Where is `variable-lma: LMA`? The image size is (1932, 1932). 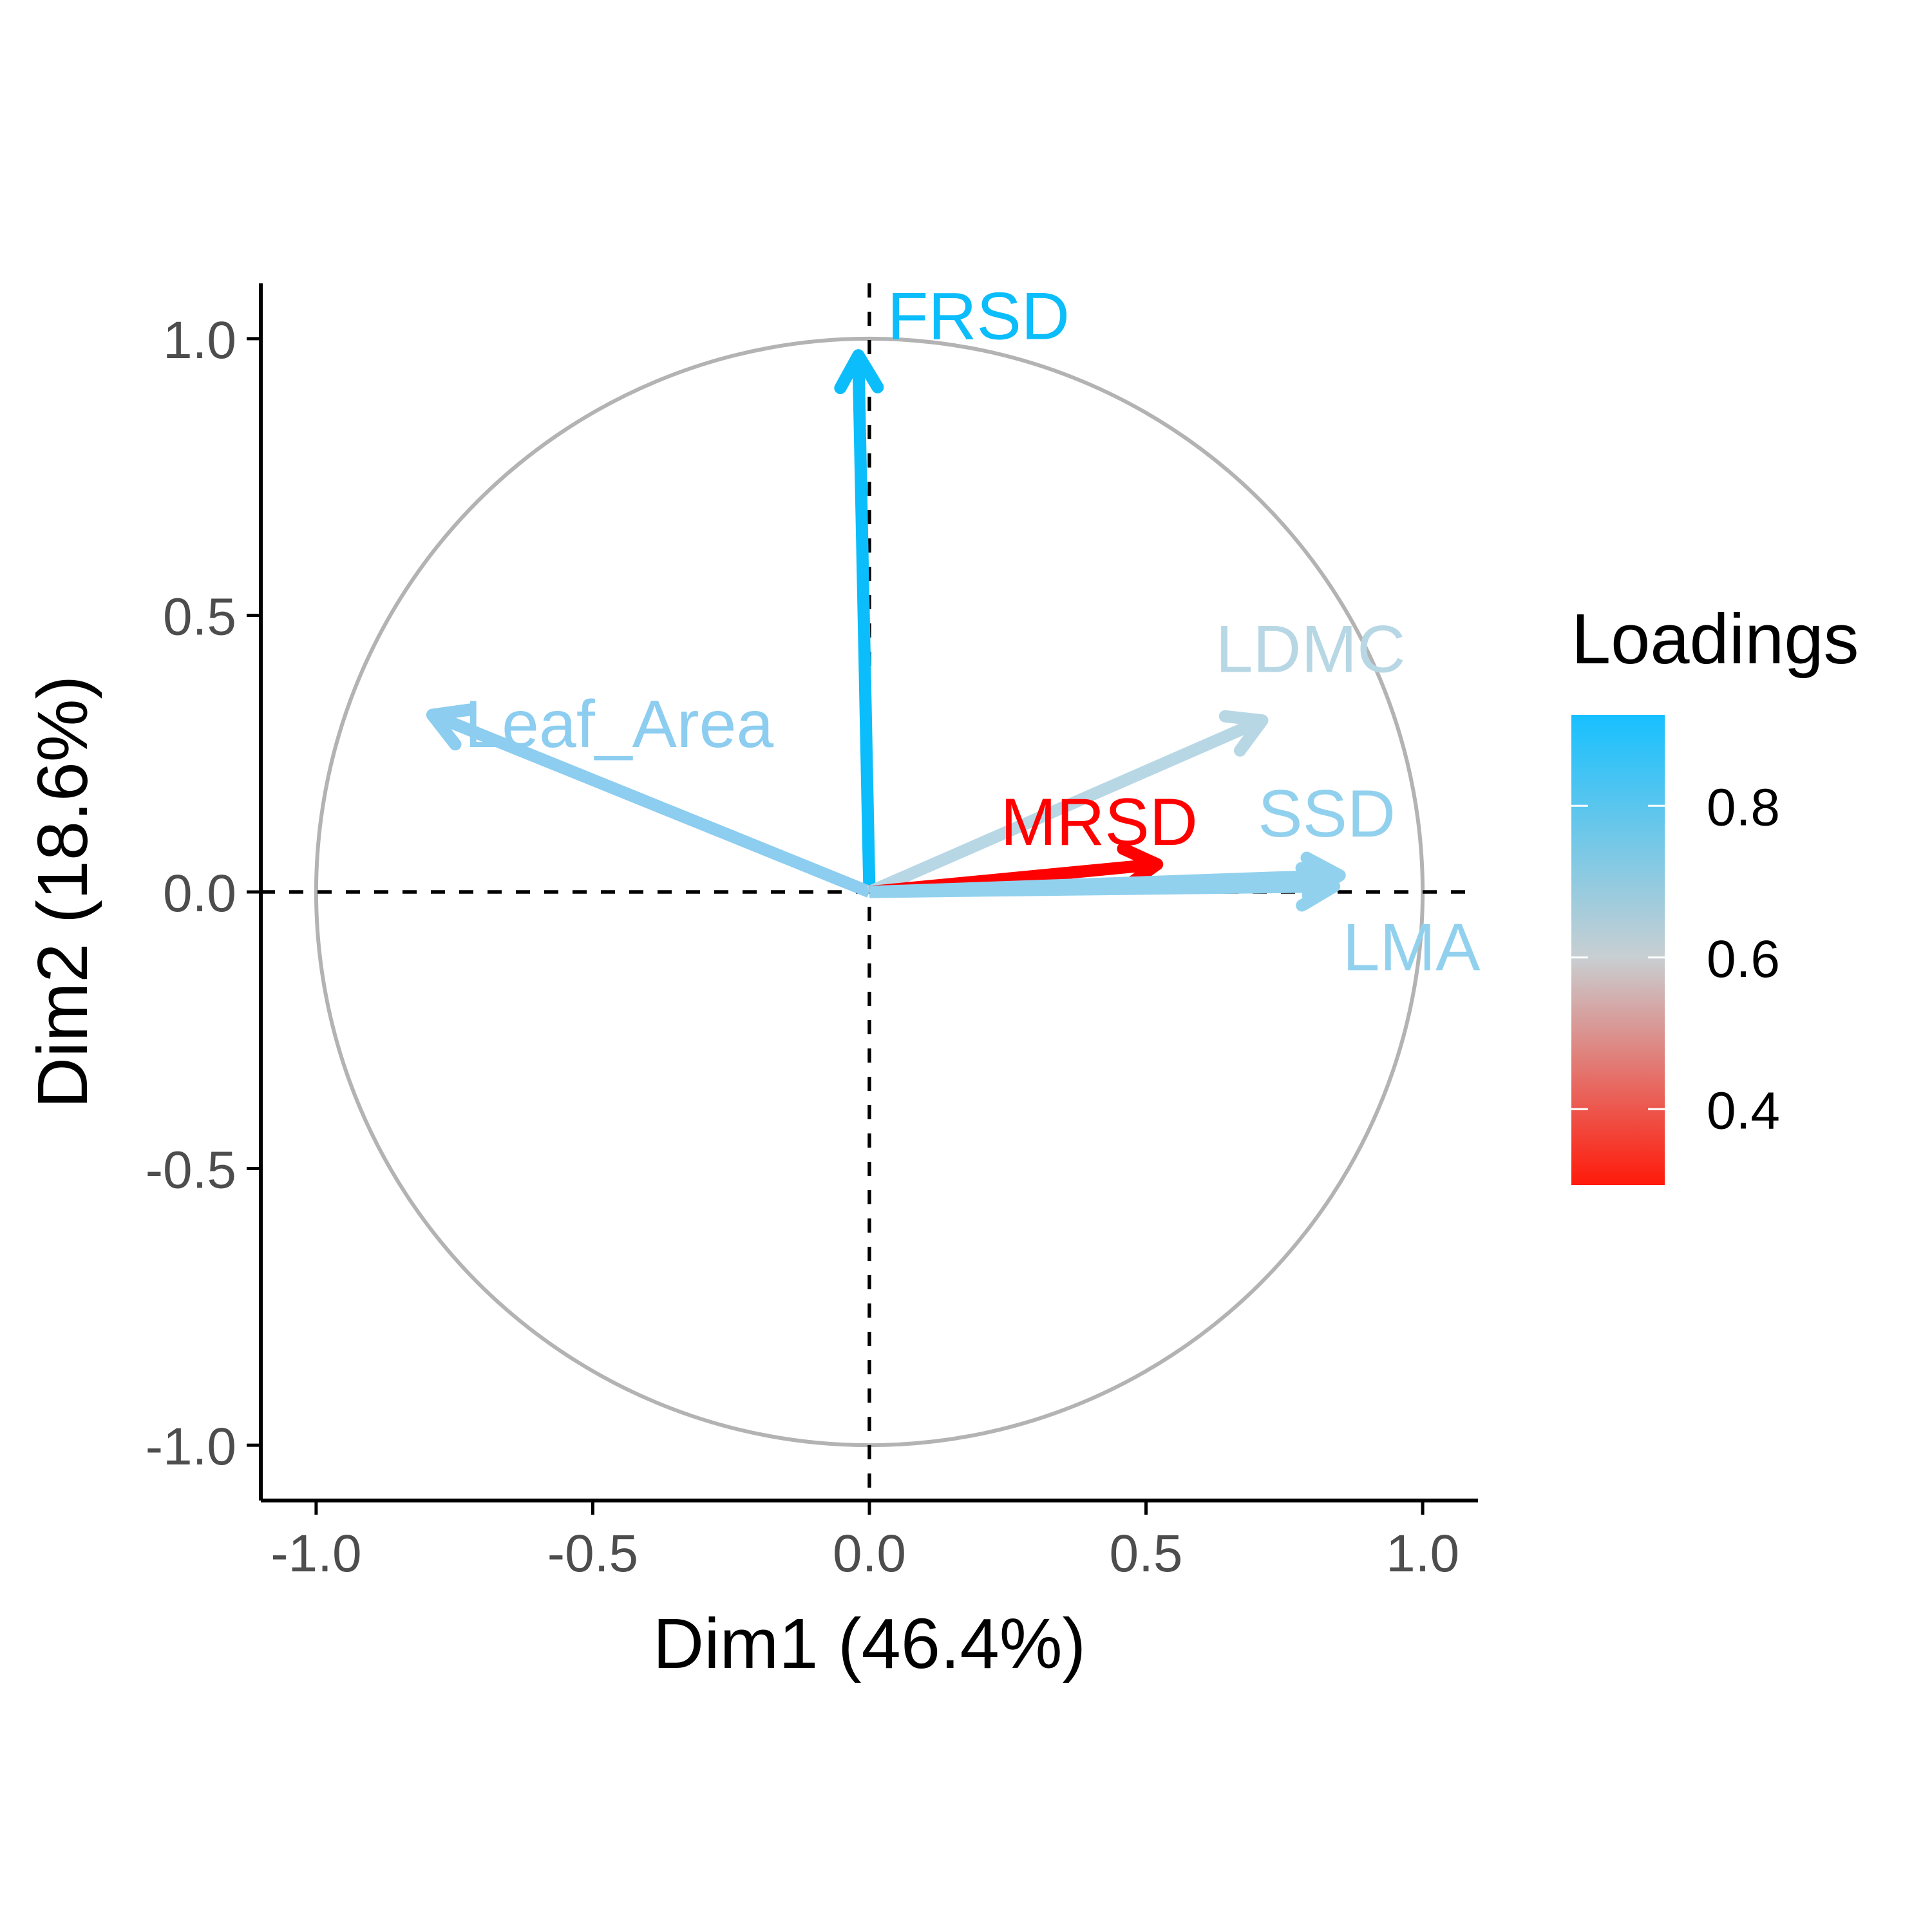 variable-lma: LMA is located at coordinates (1175, 923).